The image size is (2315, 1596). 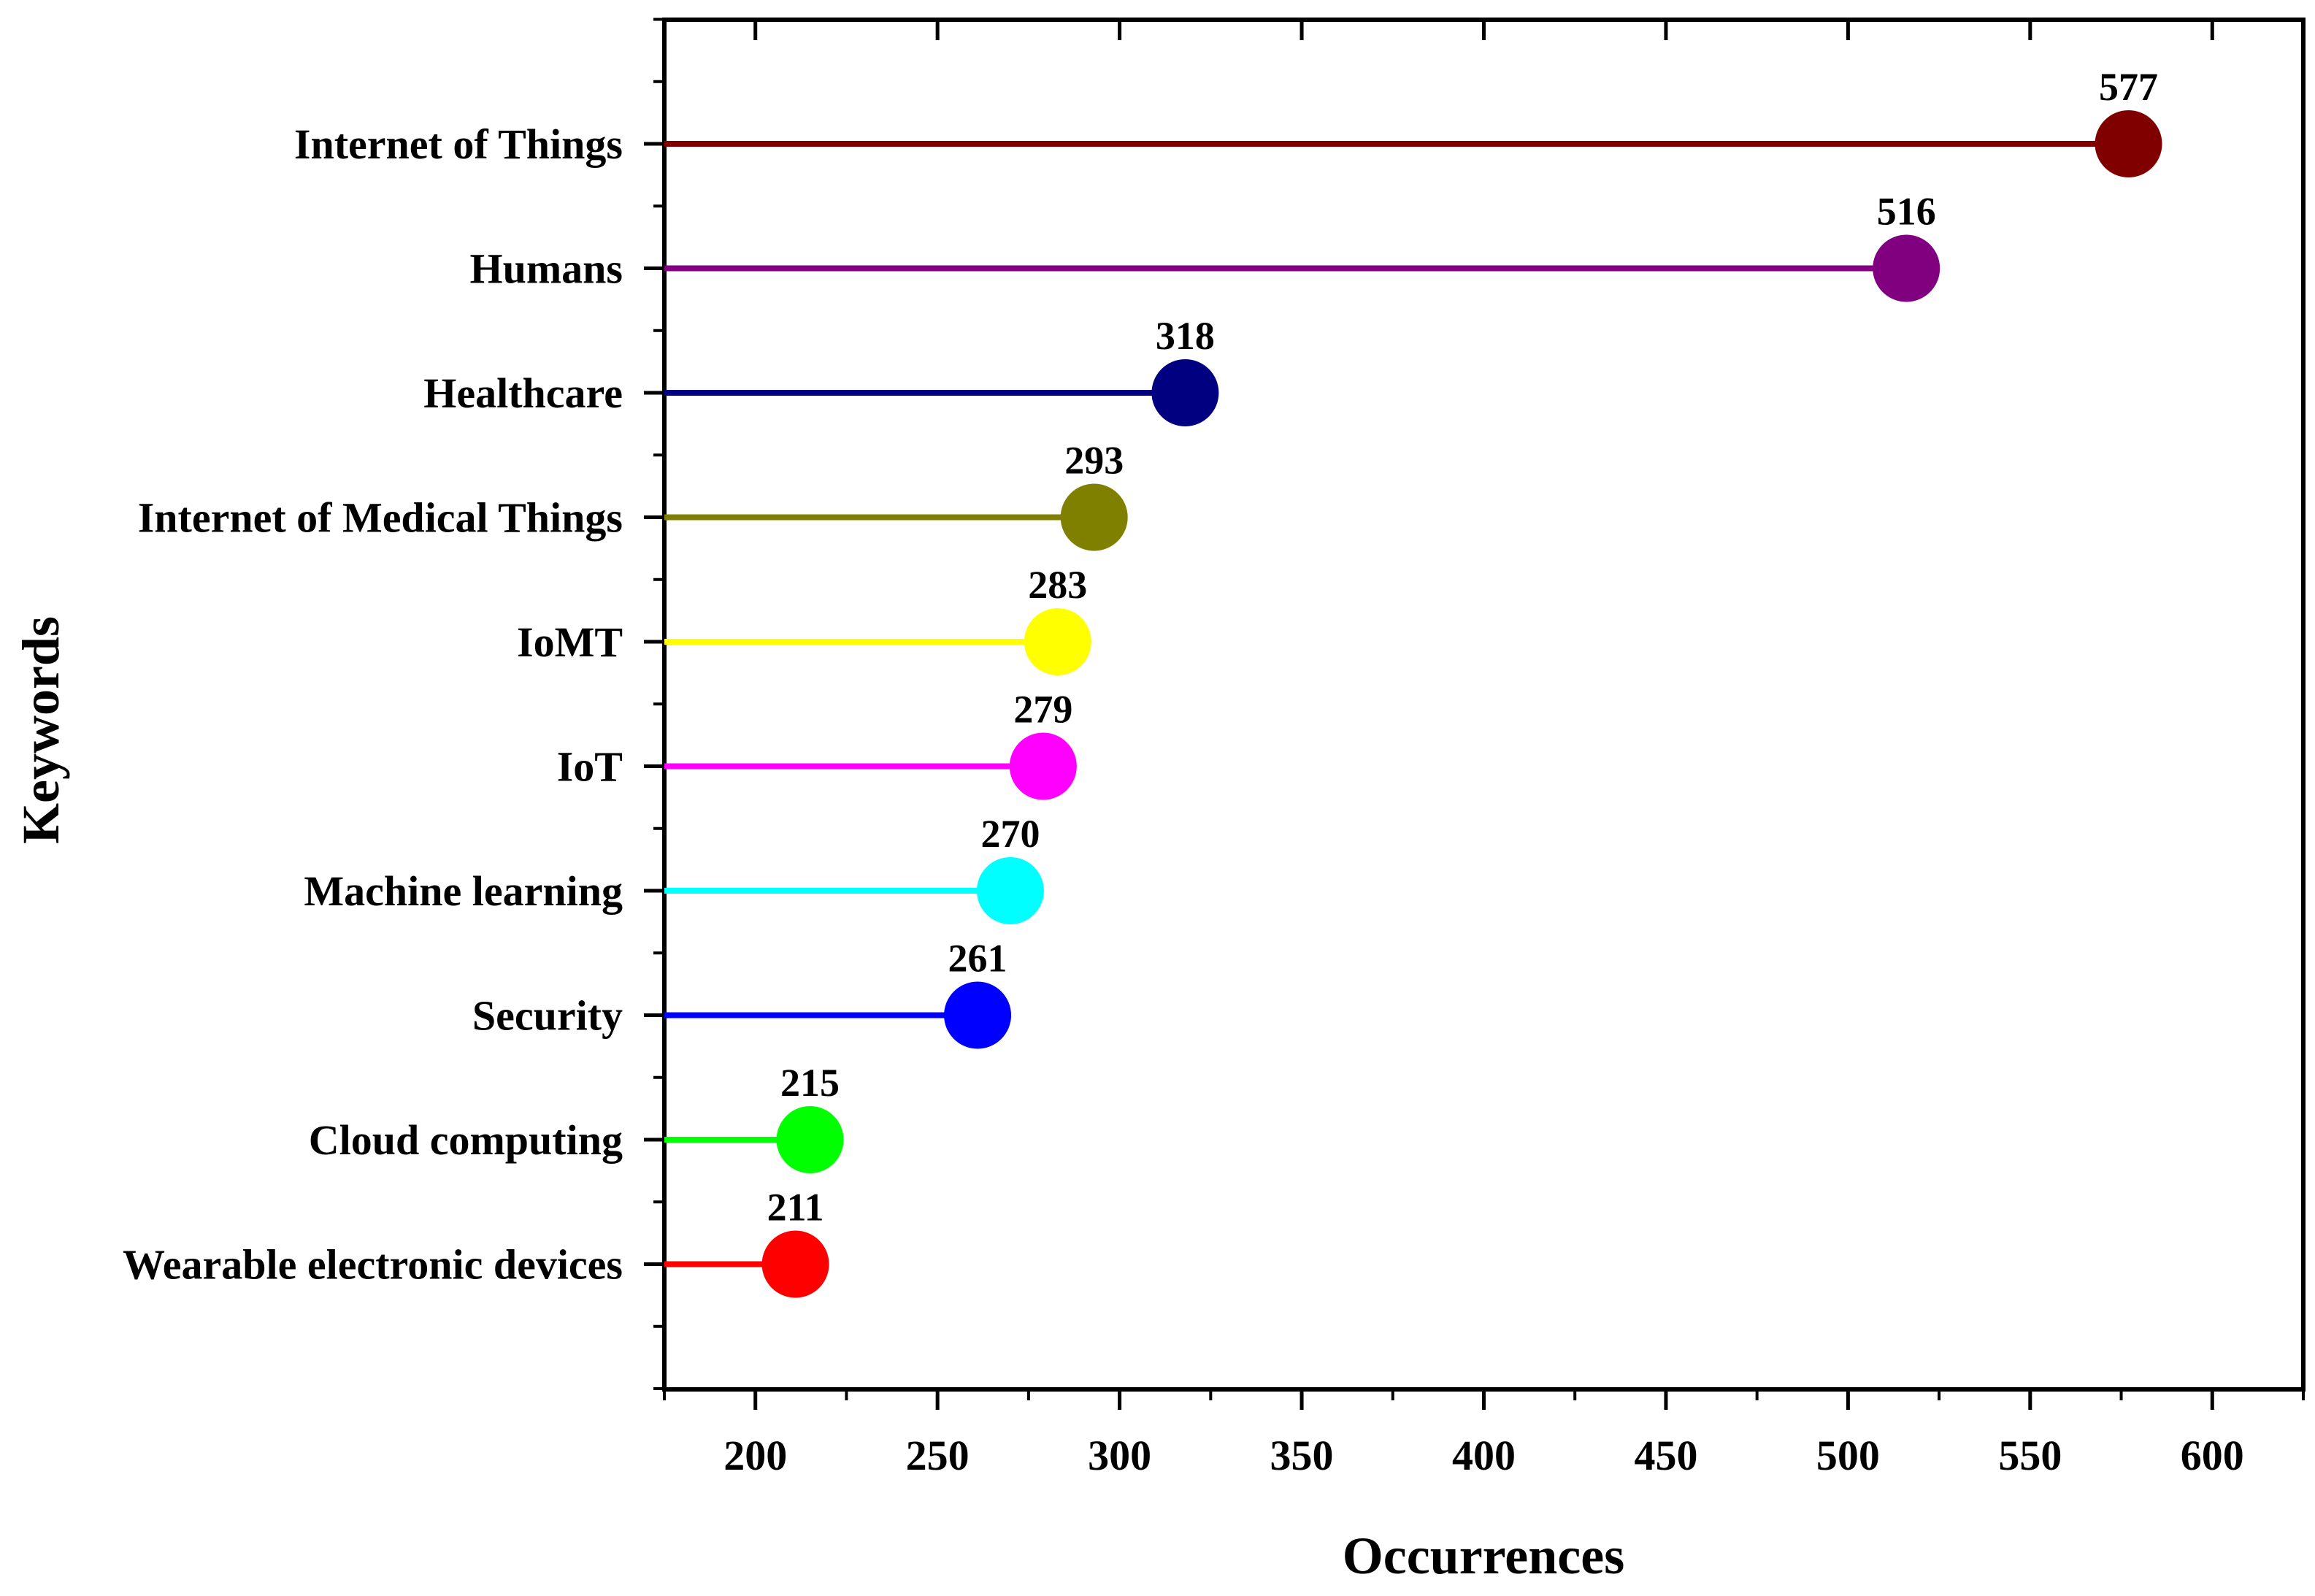 What do you see at coordinates (523, 393) in the screenshot?
I see `category-label-3: Healthcare` at bounding box center [523, 393].